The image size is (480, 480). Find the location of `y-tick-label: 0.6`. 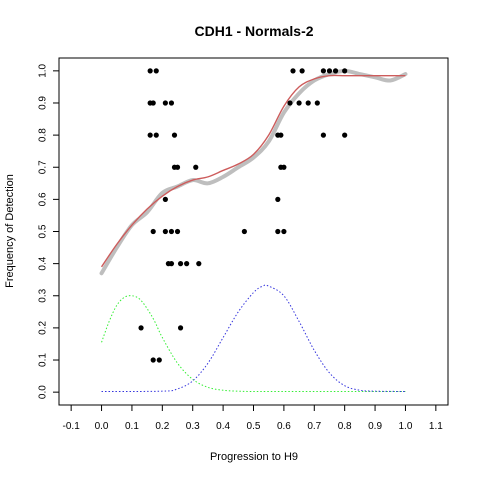

y-tick-label: 0.6 is located at coordinates (43, 199).